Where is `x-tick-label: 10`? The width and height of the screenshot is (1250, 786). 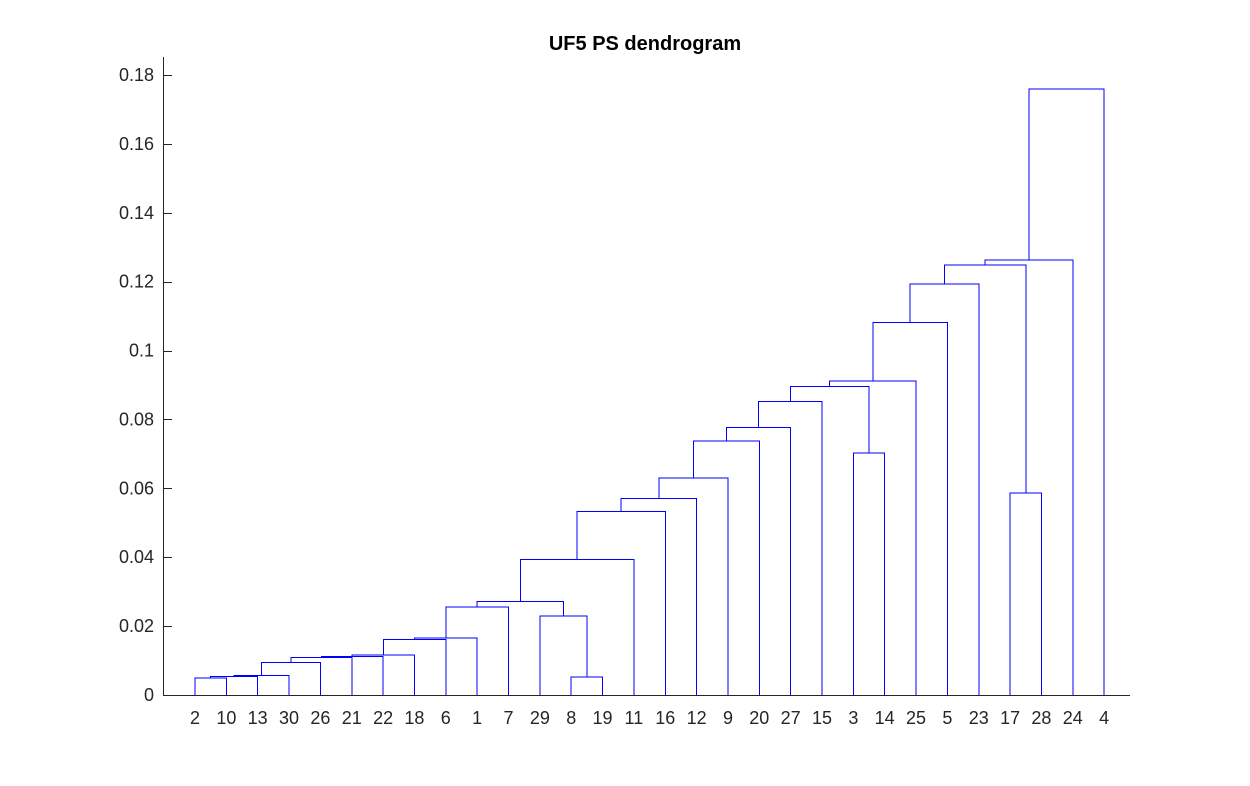
x-tick-label: 10 is located at coordinates (226, 718).